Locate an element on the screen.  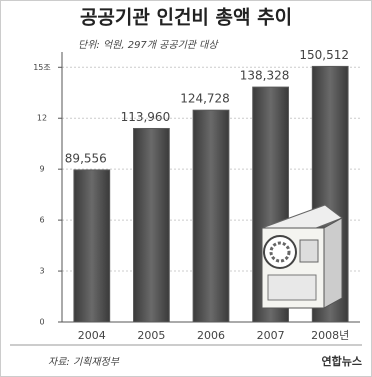
chart-title: 공공기관 인건비 총액 추이 is located at coordinates (186, 18).